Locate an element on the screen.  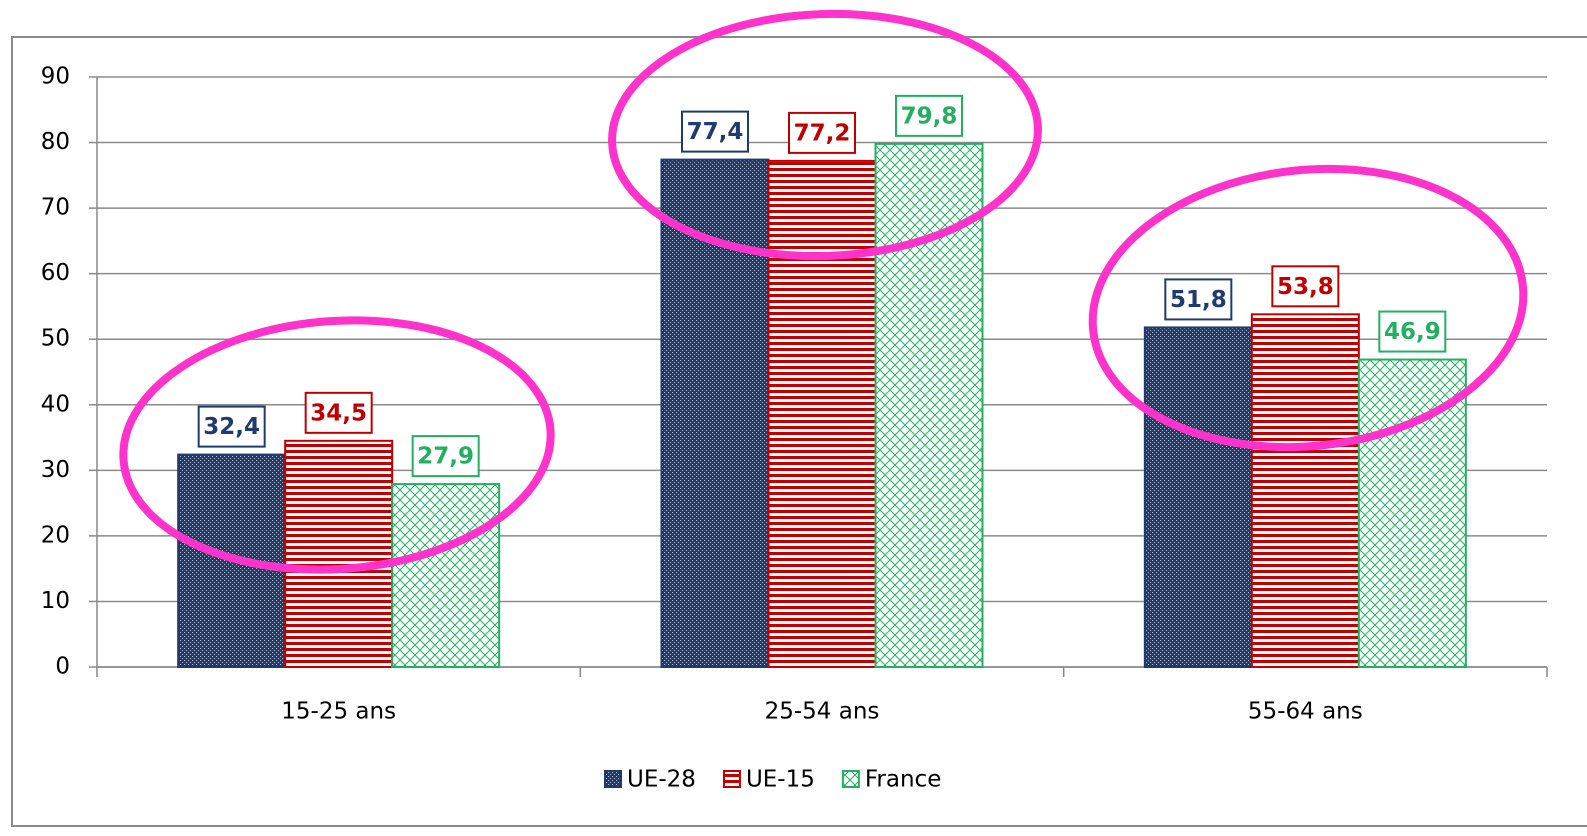
value-label: 79,8 is located at coordinates (929, 116).